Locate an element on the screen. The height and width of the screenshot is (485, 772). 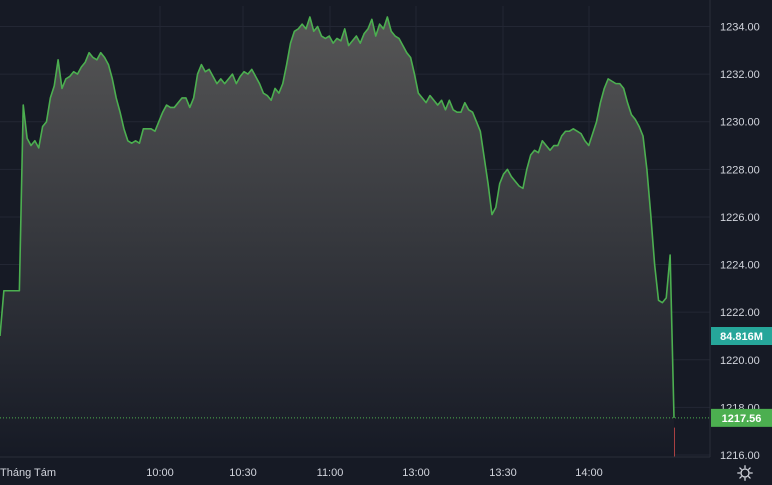
gear-icon-ring is located at coordinates (745, 473).